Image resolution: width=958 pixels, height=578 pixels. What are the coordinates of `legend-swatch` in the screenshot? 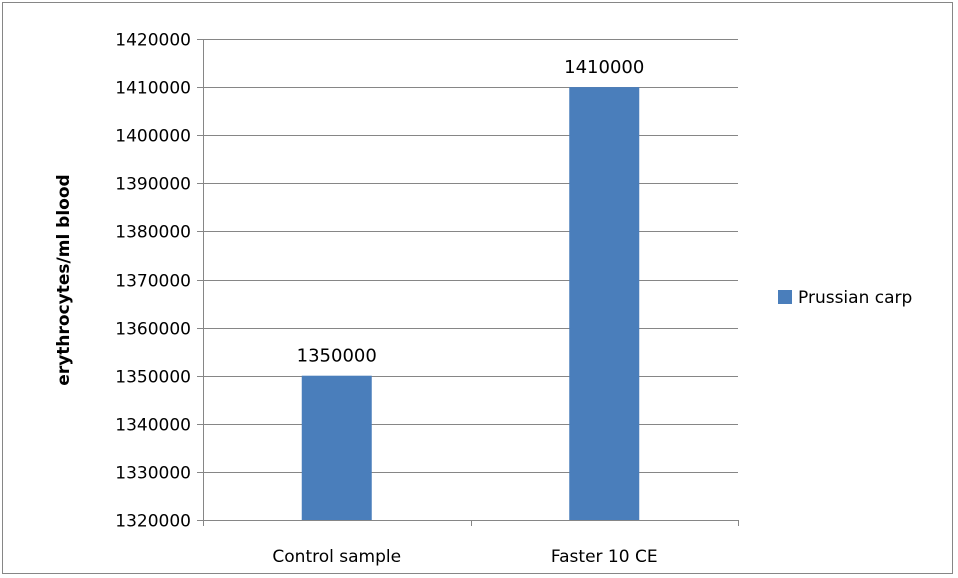 It's located at (785, 297).